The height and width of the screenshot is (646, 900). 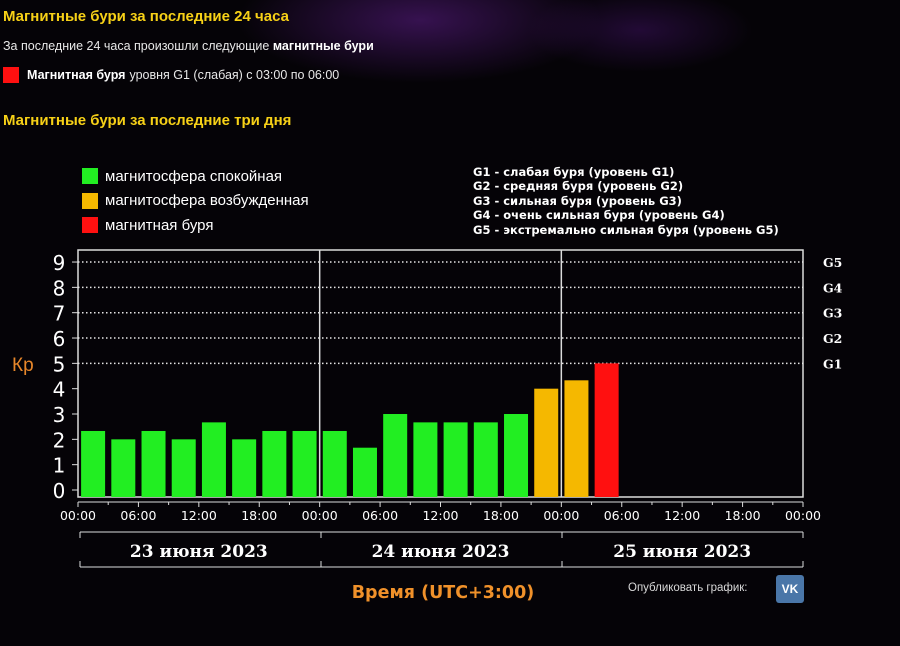 I want to click on day-label: 25 июня 2023, so click(x=682, y=552).